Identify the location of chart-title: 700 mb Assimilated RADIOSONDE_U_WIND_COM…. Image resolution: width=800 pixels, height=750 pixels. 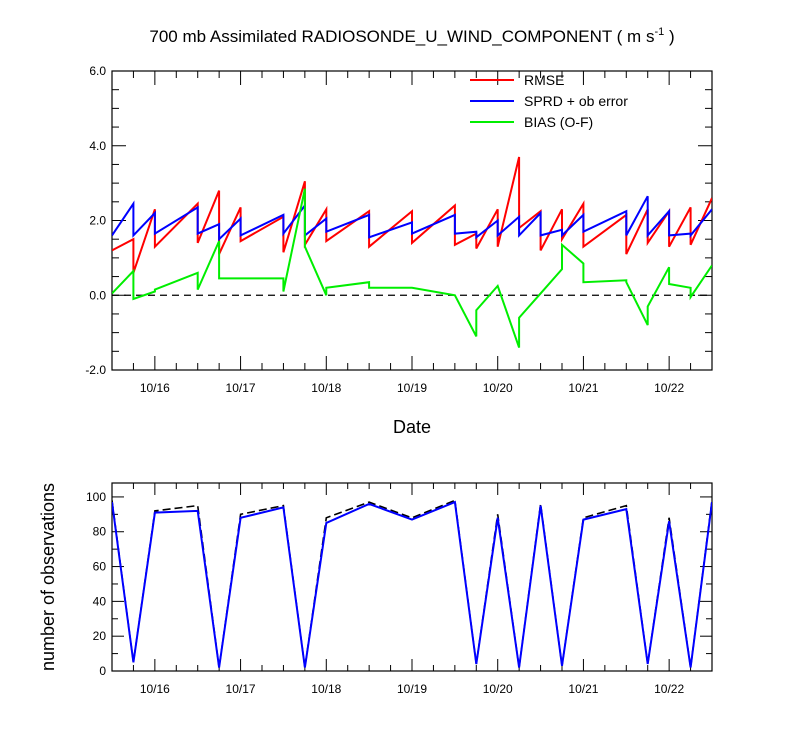
(411, 36).